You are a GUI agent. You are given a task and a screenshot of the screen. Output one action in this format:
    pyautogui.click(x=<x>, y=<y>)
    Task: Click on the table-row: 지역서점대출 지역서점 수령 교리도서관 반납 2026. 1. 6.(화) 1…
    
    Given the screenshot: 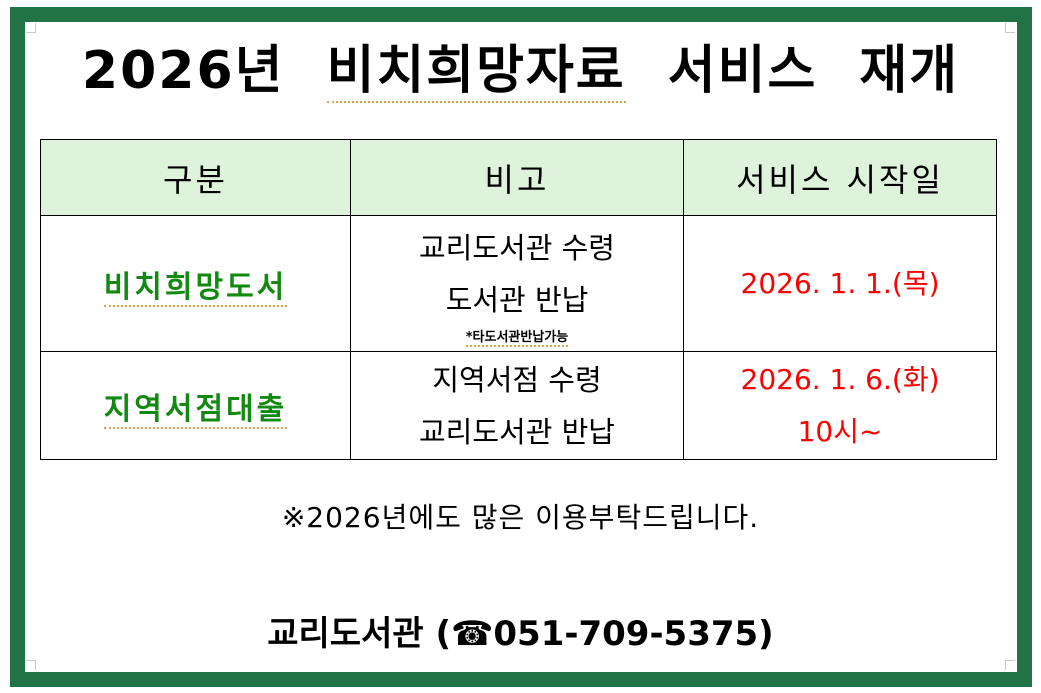 What is the action you would take?
    pyautogui.click(x=518, y=405)
    